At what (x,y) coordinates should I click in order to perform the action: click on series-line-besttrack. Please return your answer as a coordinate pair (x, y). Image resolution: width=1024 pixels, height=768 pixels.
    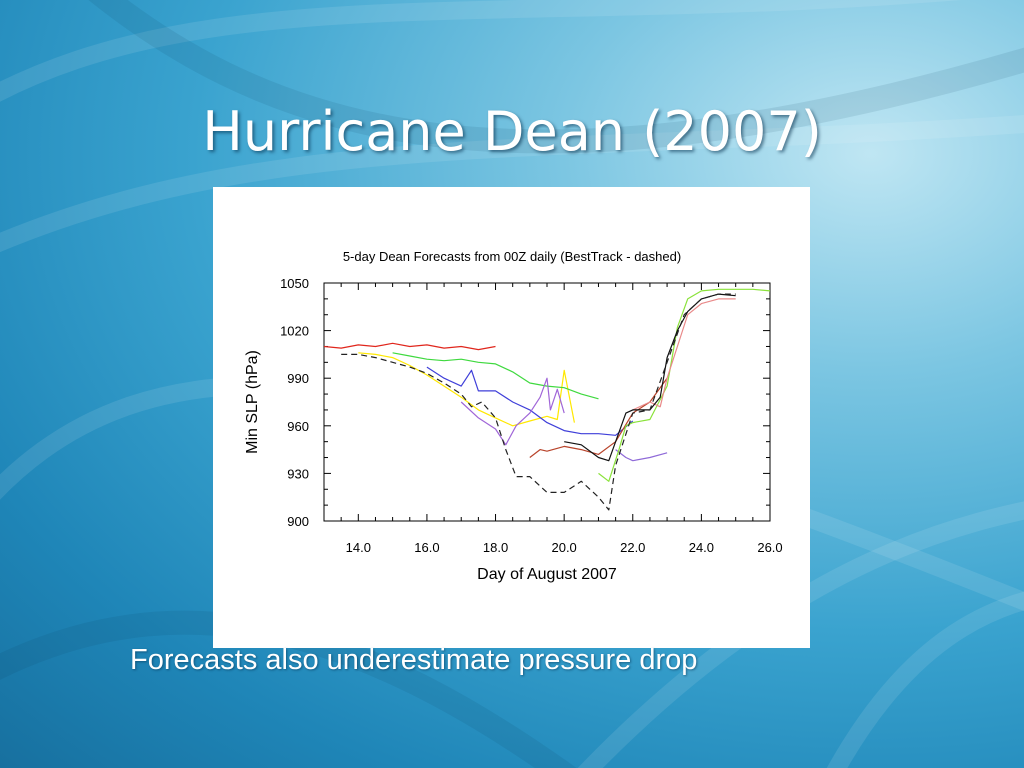
    Looking at the image, I should click on (538, 402).